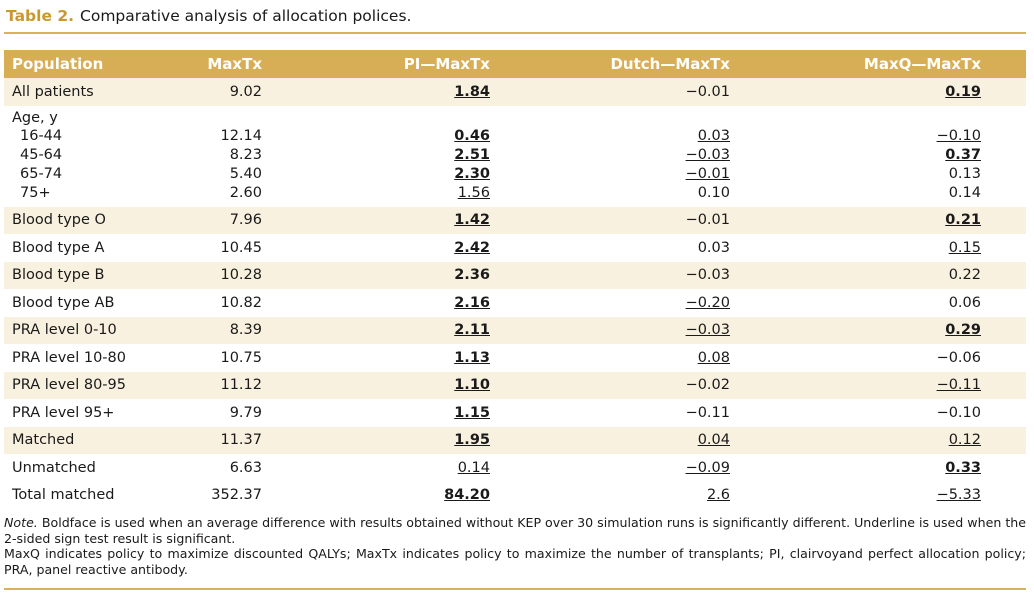  I want to click on bottom-rule, so click(515, 589).